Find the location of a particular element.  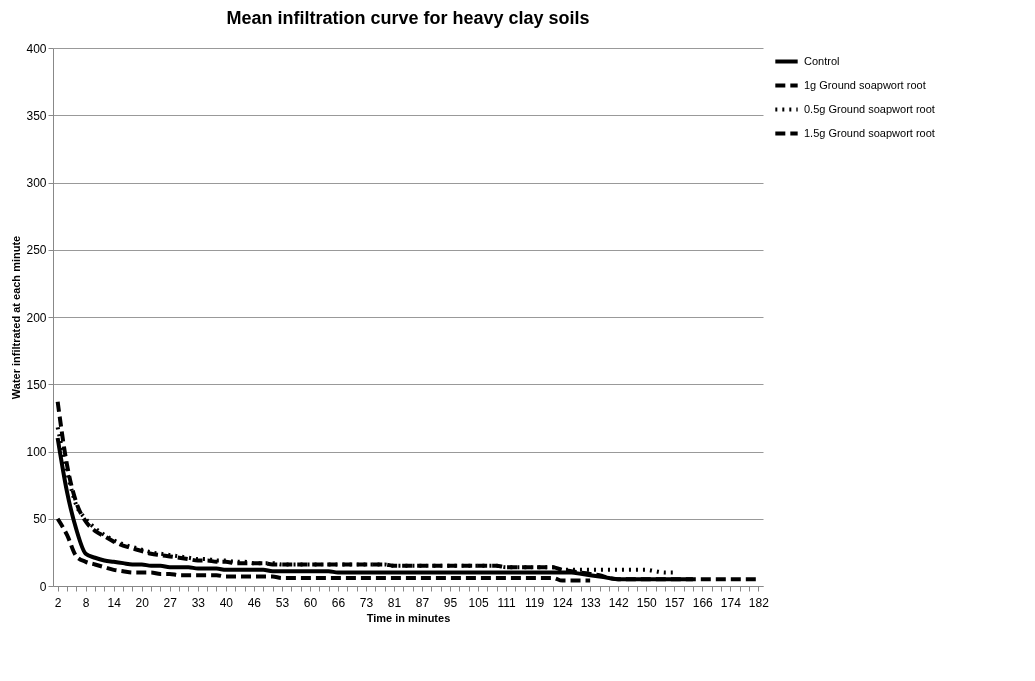

x-tick-label: 157 is located at coordinates (675, 602).